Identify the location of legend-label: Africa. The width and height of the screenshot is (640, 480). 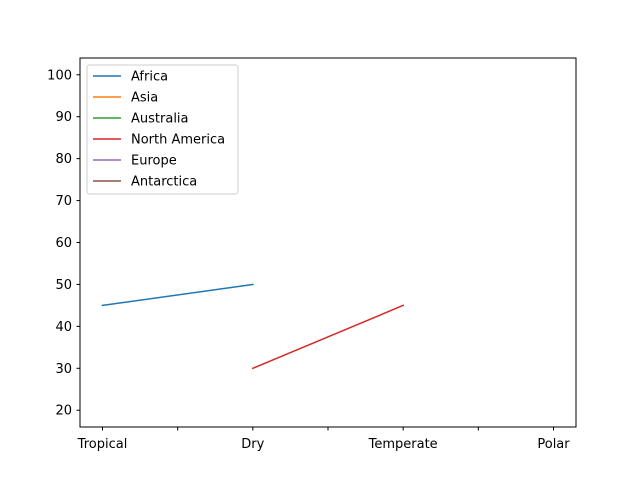
(149, 77).